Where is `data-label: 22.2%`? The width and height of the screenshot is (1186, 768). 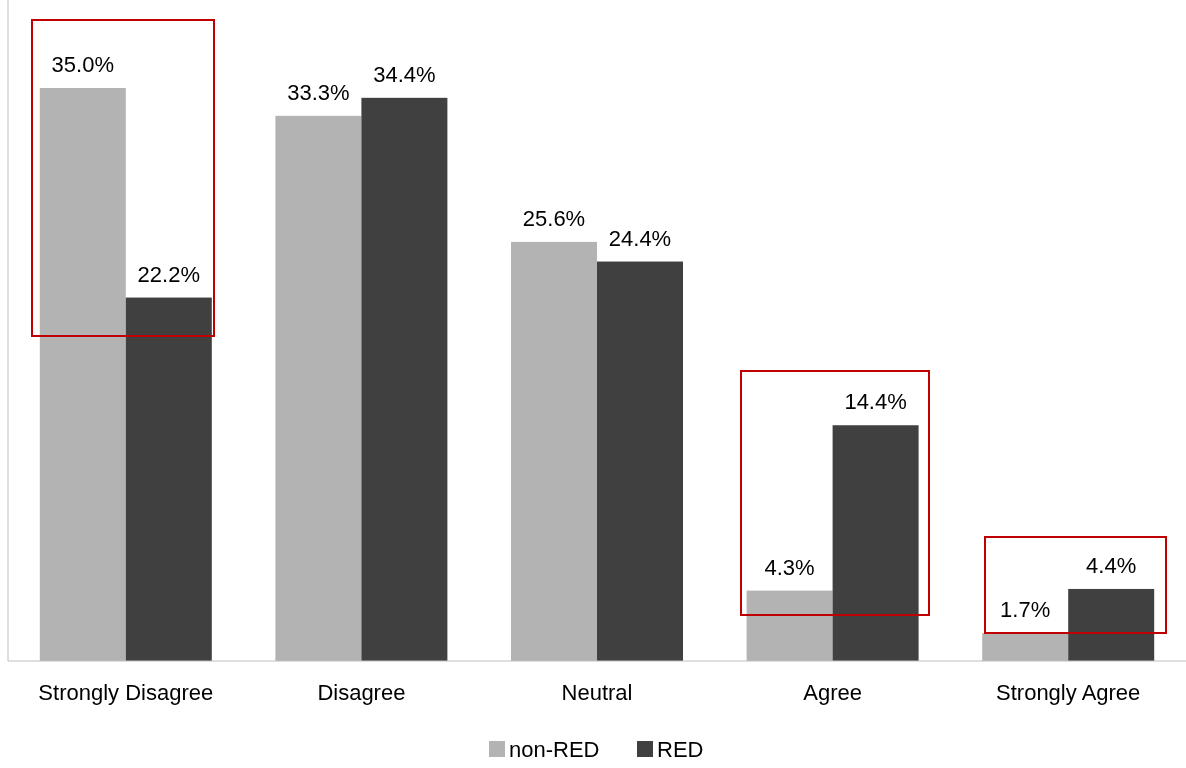 data-label: 22.2% is located at coordinates (168, 274).